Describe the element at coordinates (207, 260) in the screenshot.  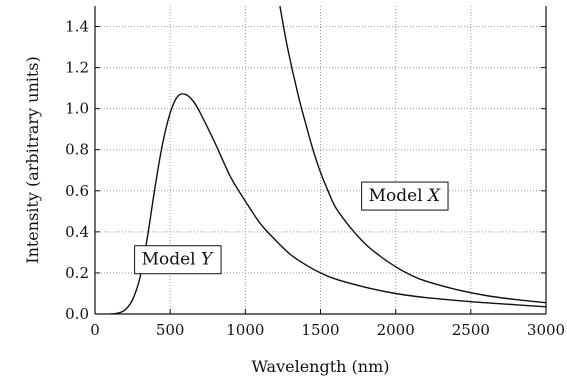
I see `series-label-variable: Y` at that location.